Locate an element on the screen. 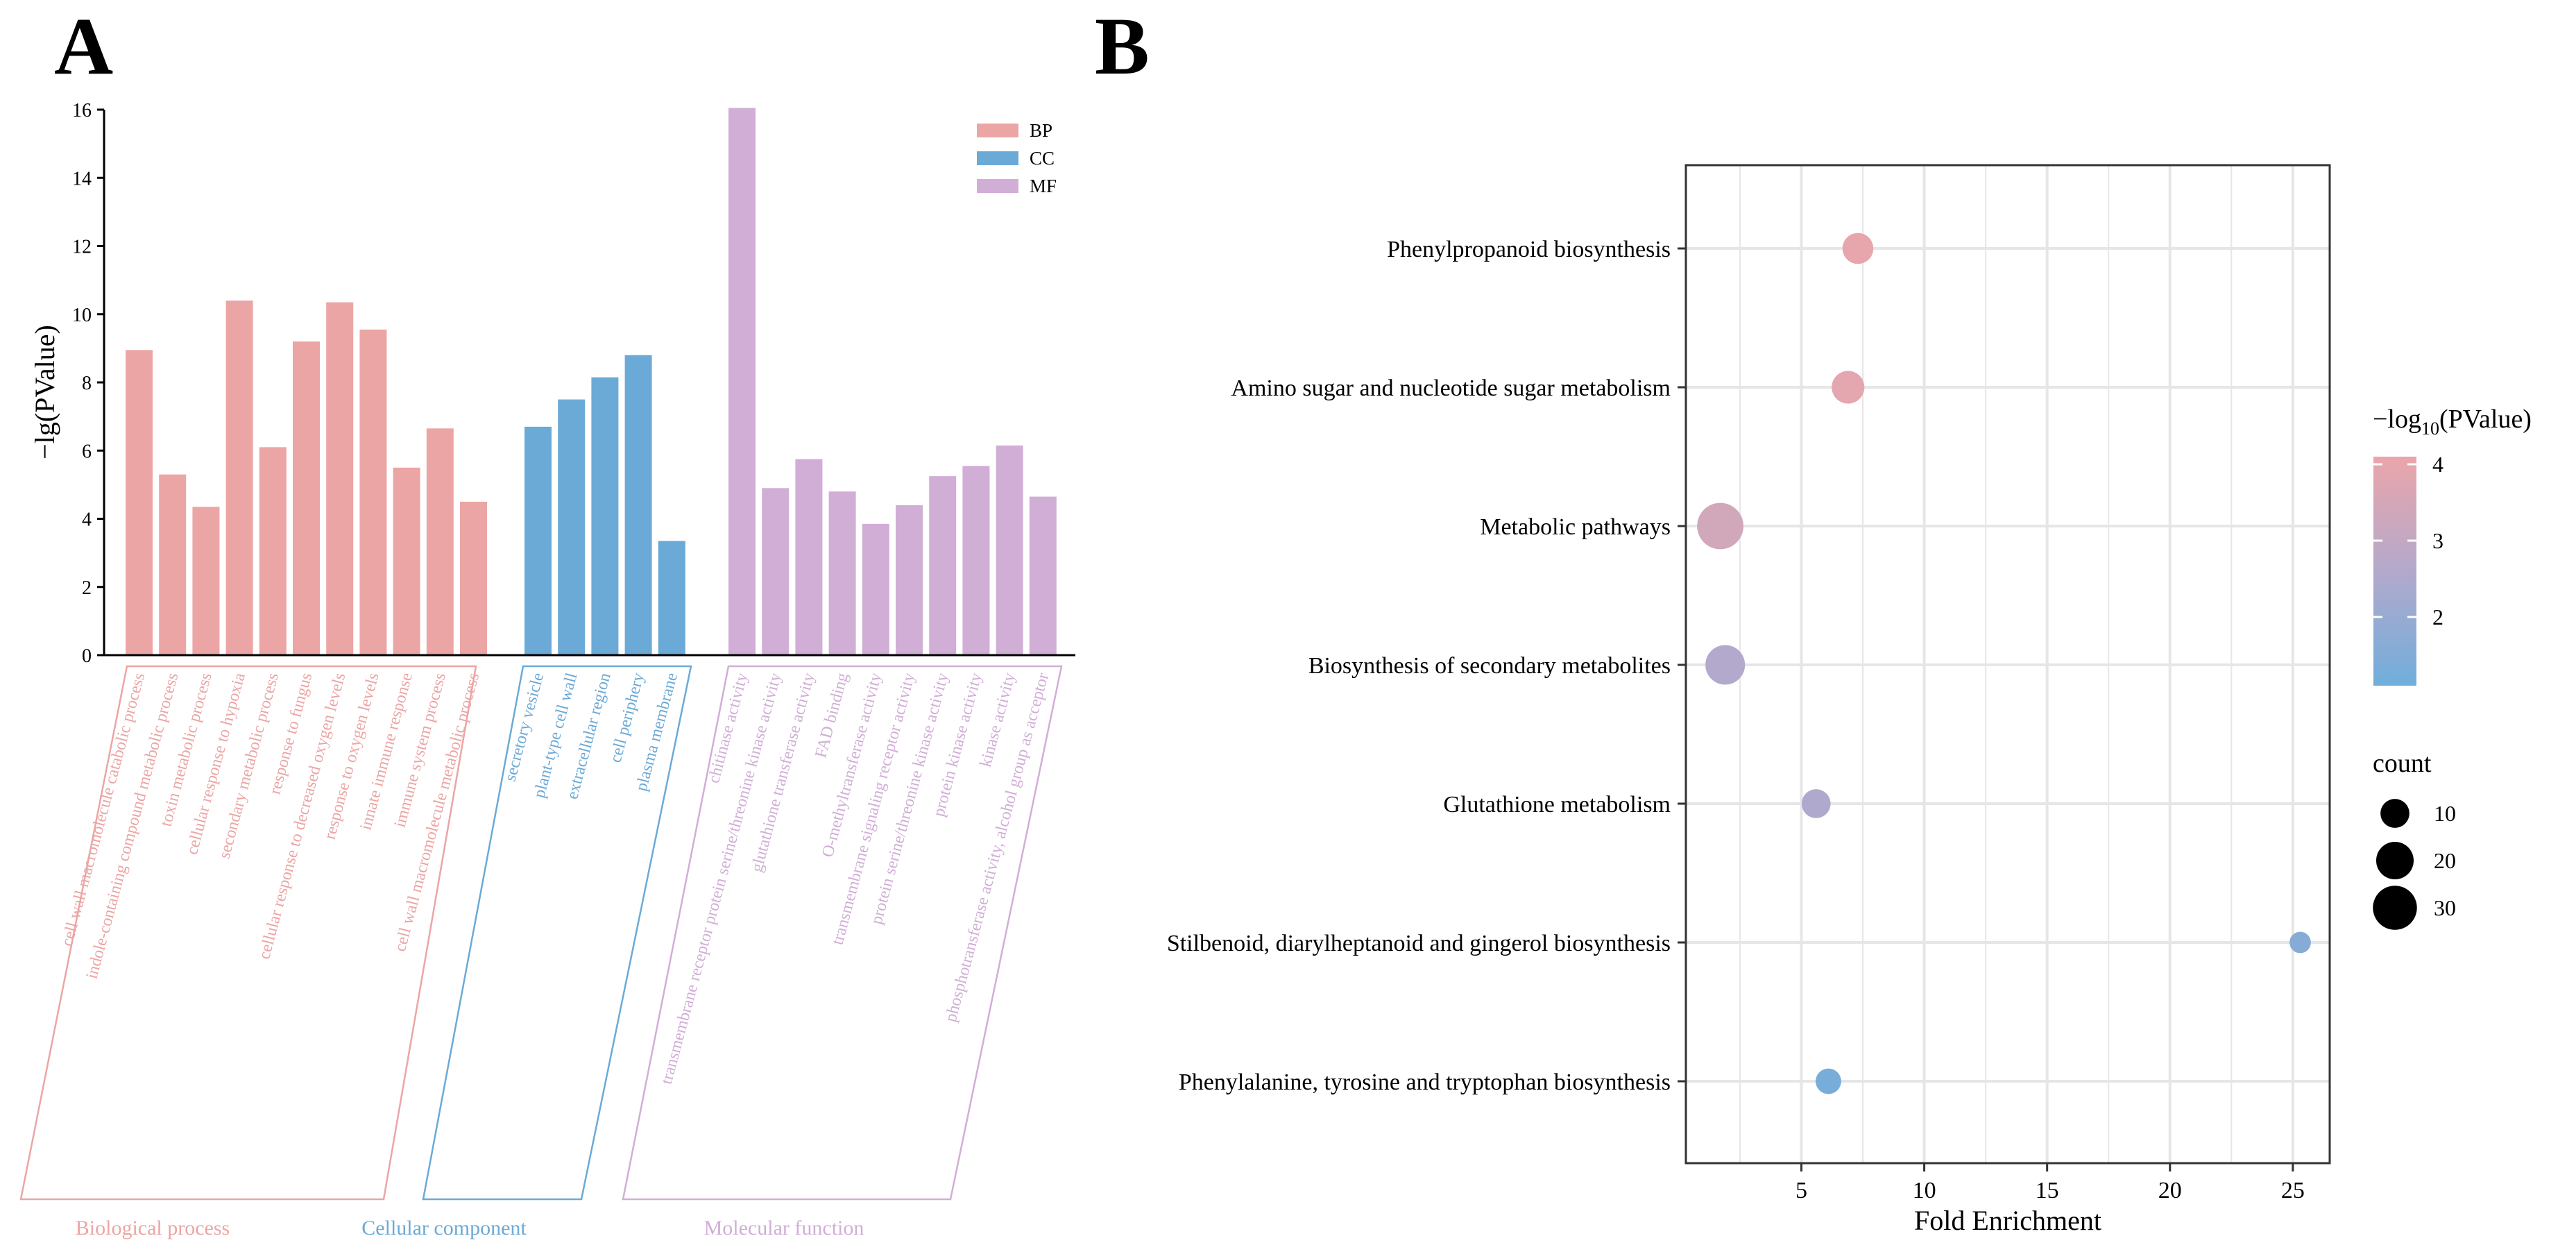 The width and height of the screenshot is (2576, 1252). size-legend: count 10 20 30 is located at coordinates (2414, 839).